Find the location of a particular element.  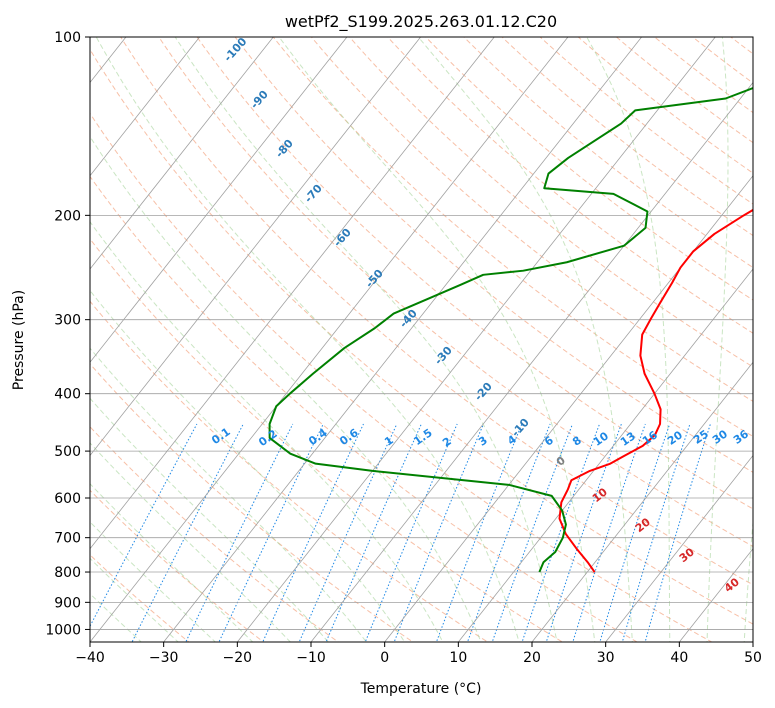

x-tick-label: 10 is located at coordinates (458, 658).